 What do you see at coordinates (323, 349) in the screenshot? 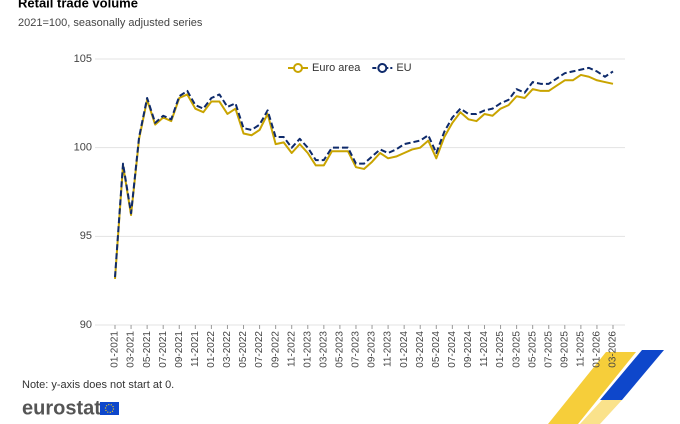
I see `x-tick-label: 03-2023` at bounding box center [323, 349].